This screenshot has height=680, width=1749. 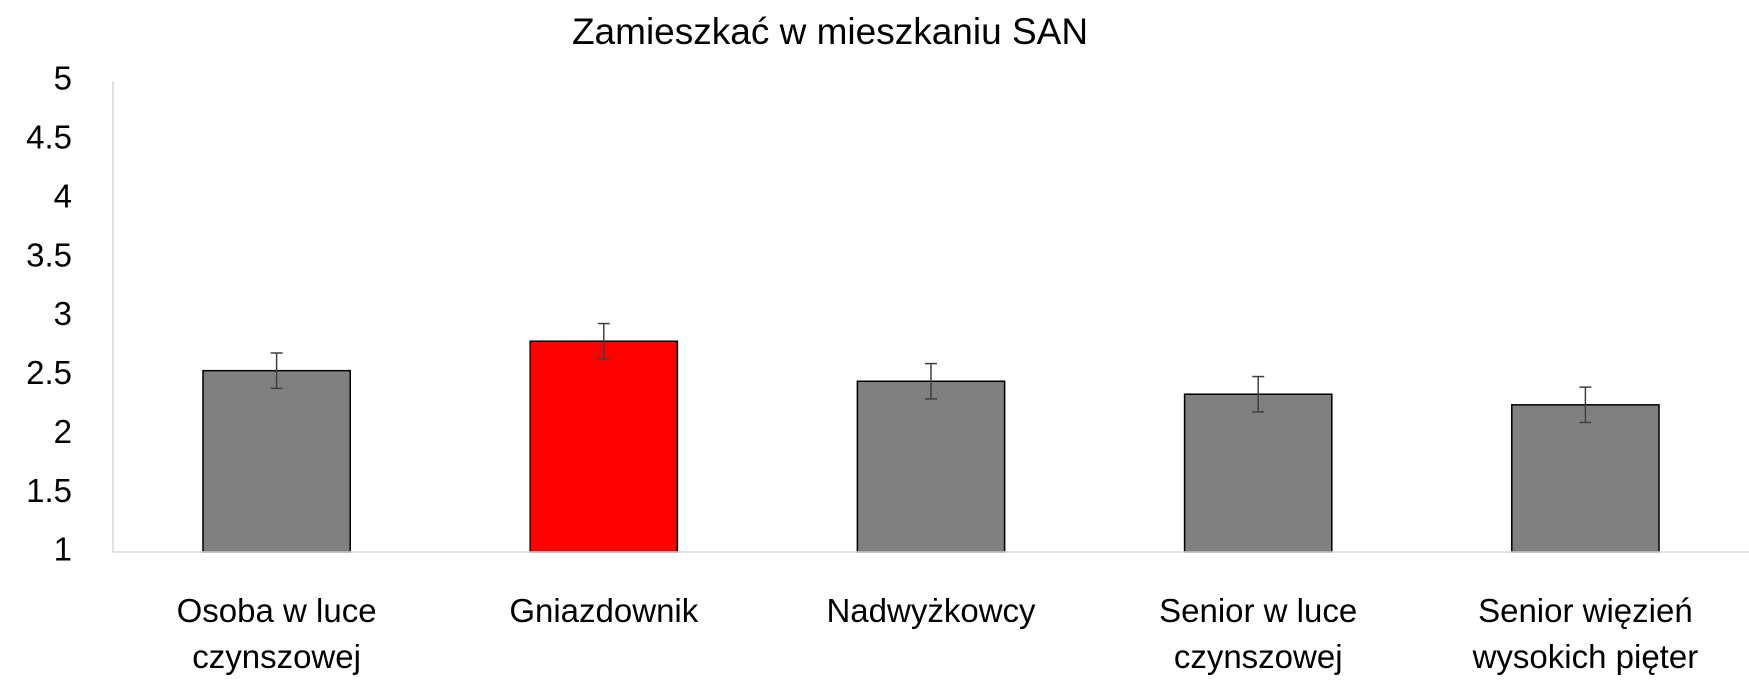 What do you see at coordinates (49, 490) in the screenshot?
I see `y-tick-label: 1.5` at bounding box center [49, 490].